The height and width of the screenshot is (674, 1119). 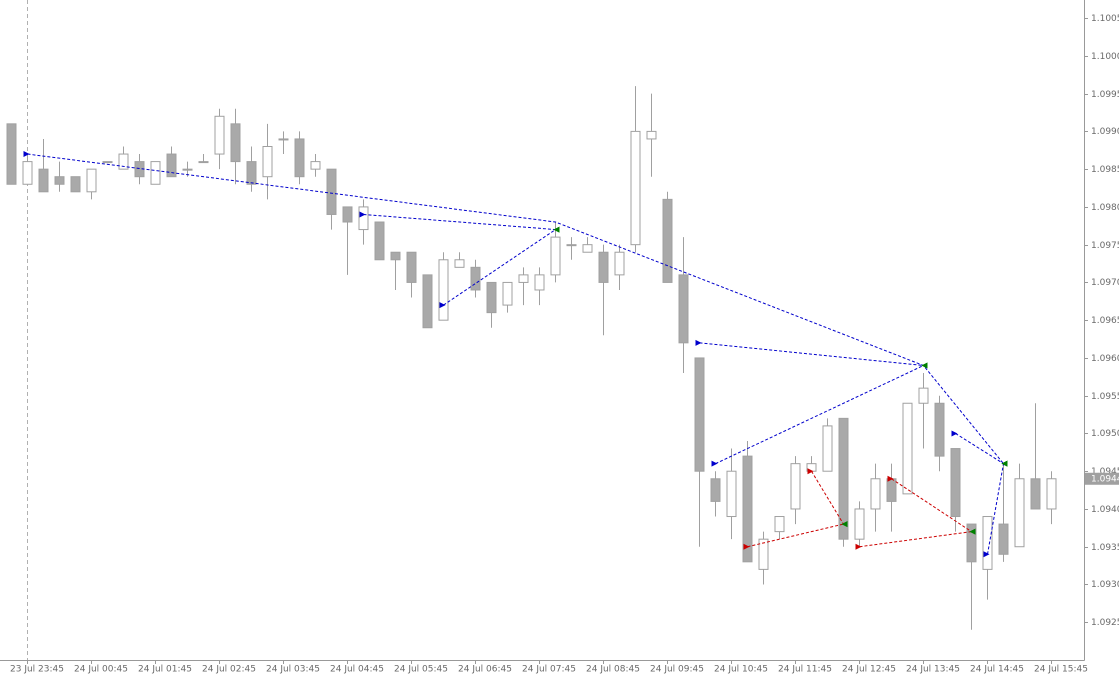 What do you see at coordinates (1105, 623) in the screenshot?
I see `y-tick-label: 1.0925` at bounding box center [1105, 623].